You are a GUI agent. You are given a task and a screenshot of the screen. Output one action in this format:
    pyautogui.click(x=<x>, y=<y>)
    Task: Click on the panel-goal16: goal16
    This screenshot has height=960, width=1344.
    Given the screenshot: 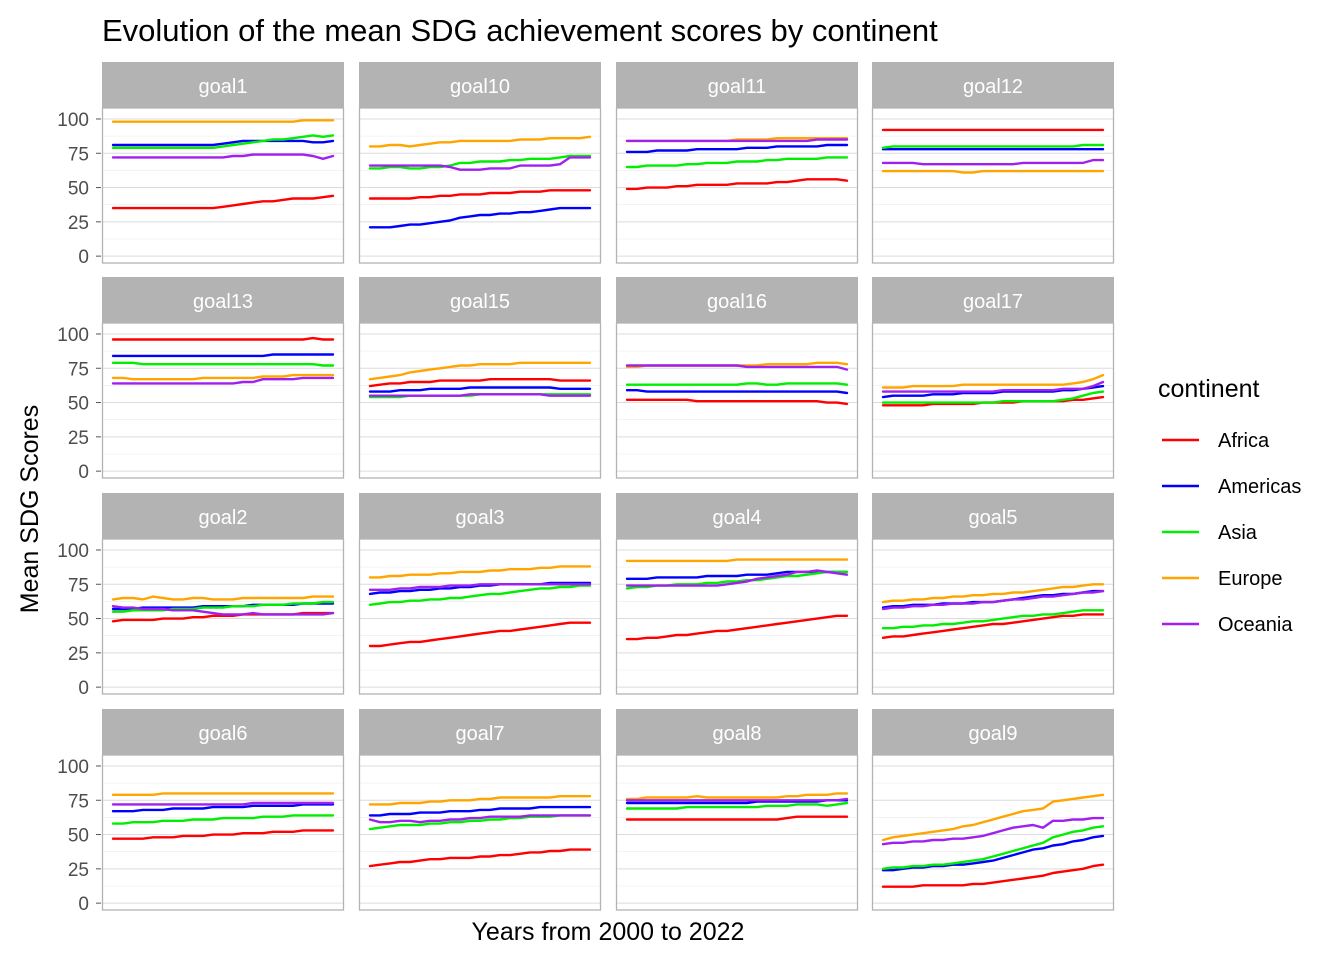 What is the action you would take?
    pyautogui.click(x=737, y=378)
    